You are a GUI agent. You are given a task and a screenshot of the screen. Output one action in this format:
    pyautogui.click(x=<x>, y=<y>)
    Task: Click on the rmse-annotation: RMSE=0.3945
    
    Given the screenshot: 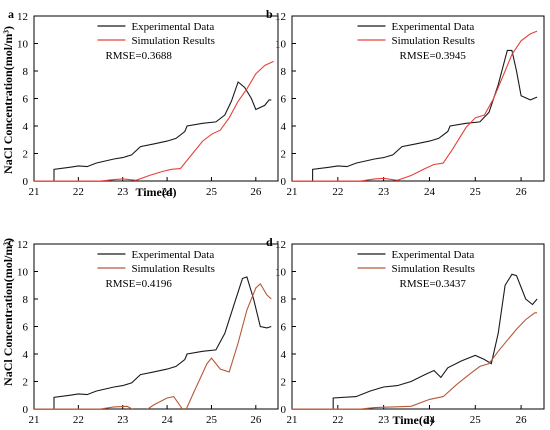 What is the action you would take?
    pyautogui.click(x=433, y=56)
    